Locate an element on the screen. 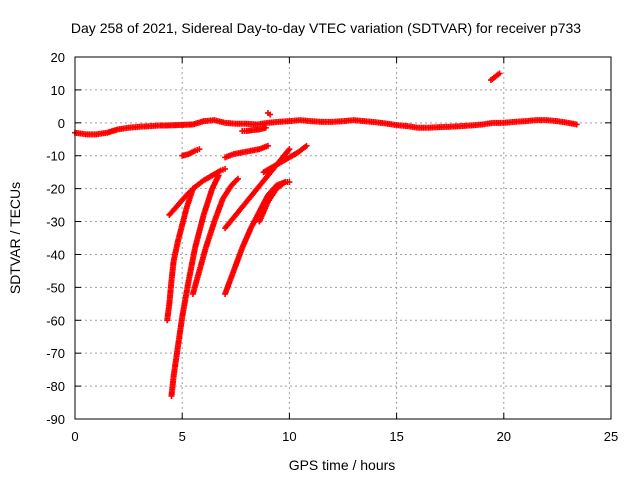  y-axis-label: SDTVAR / TECUs is located at coordinates (15, 238).